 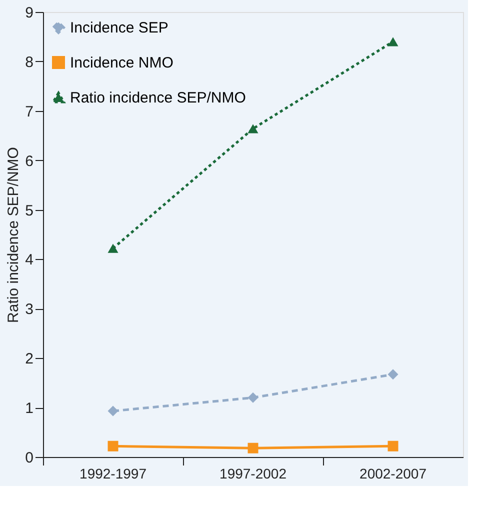 What do you see at coordinates (29, 309) in the screenshot?
I see `y-tick-label: 3` at bounding box center [29, 309].